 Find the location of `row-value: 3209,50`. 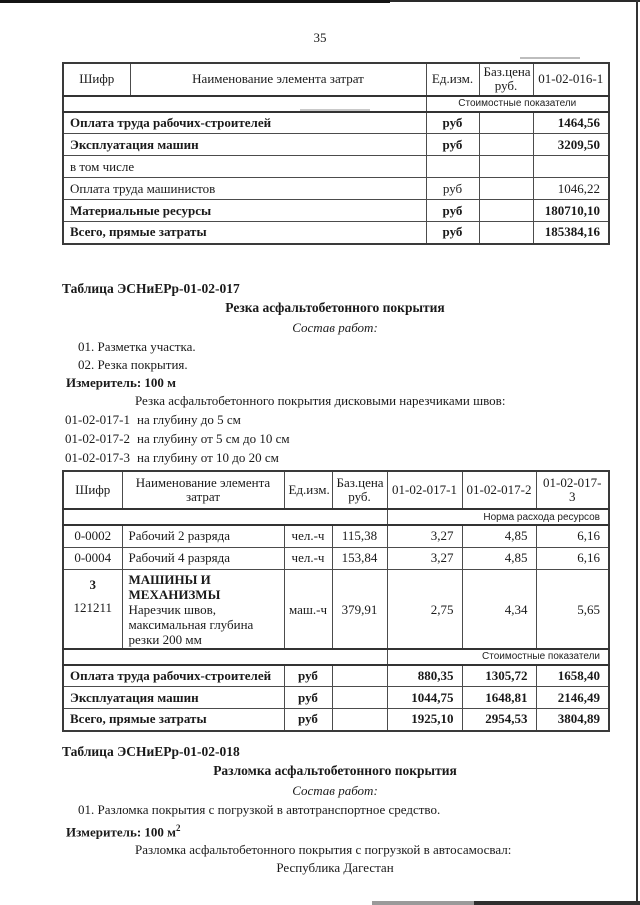

row-value: 3209,50 is located at coordinates (571, 145).